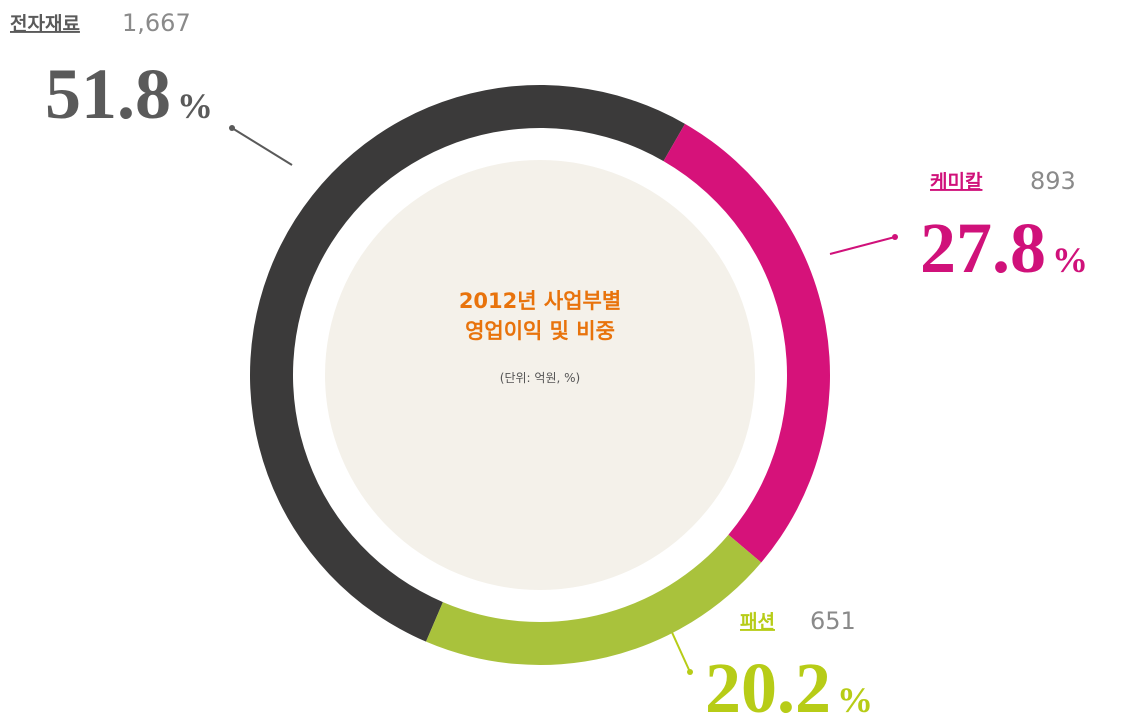 The image size is (1145, 719). What do you see at coordinates (983, 248) in the screenshot?
I see `share-value: 27.8` at bounding box center [983, 248].